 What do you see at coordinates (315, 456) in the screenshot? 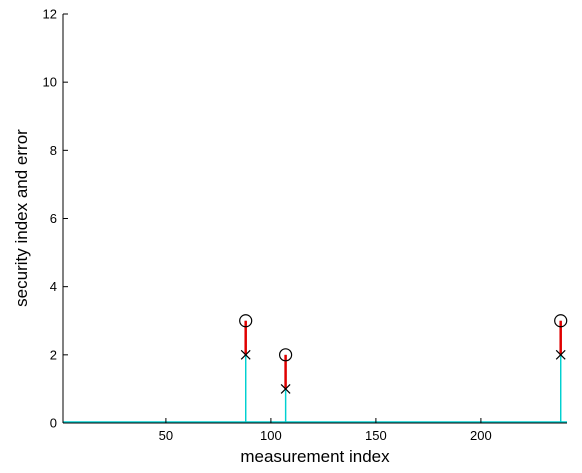
I see `x-axis-label: measurement index` at bounding box center [315, 456].